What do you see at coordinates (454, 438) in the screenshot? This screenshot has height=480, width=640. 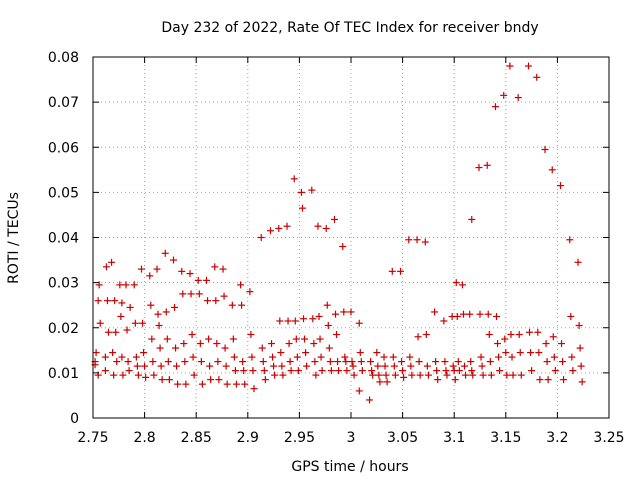 I see `x-tick-label: 3.1` at bounding box center [454, 438].